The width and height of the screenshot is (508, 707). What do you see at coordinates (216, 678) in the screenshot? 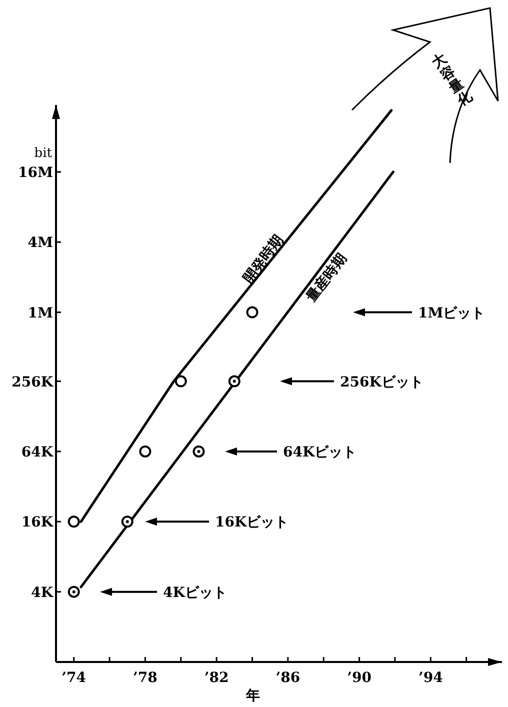
I see `x-tick-label: ’82` at bounding box center [216, 678].